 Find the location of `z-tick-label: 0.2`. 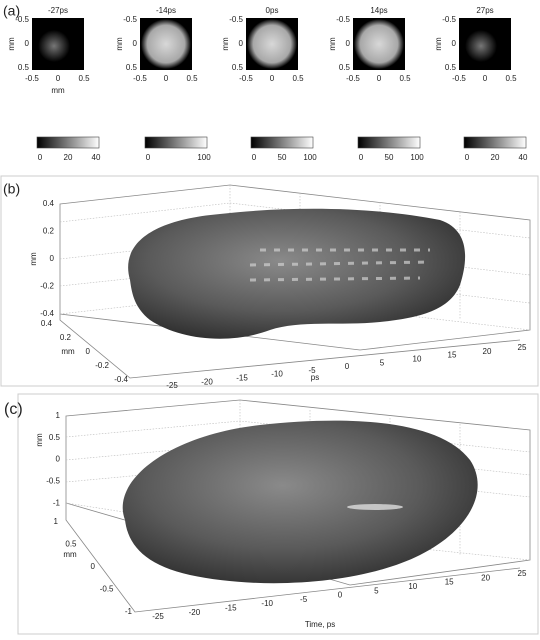

z-tick-label: 0.2 is located at coordinates (49, 231).